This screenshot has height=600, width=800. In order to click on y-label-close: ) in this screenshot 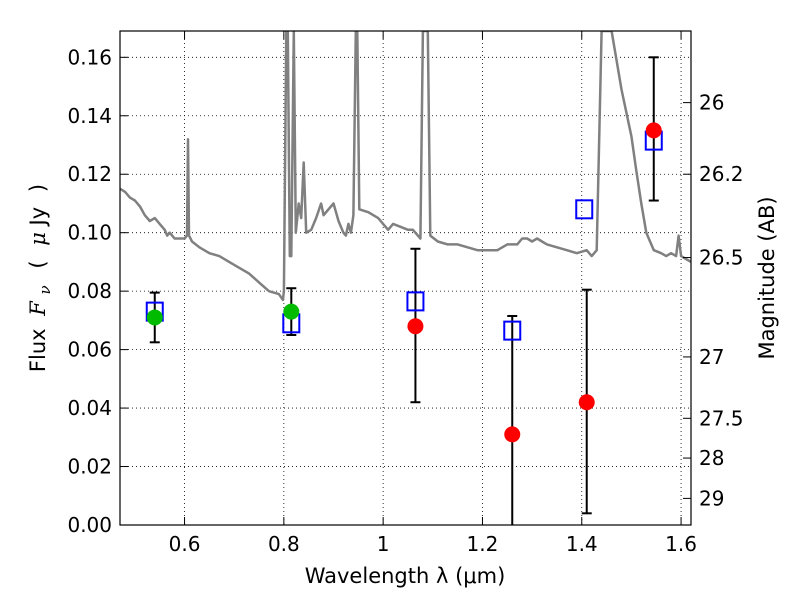, I will do `click(38, 188)`.